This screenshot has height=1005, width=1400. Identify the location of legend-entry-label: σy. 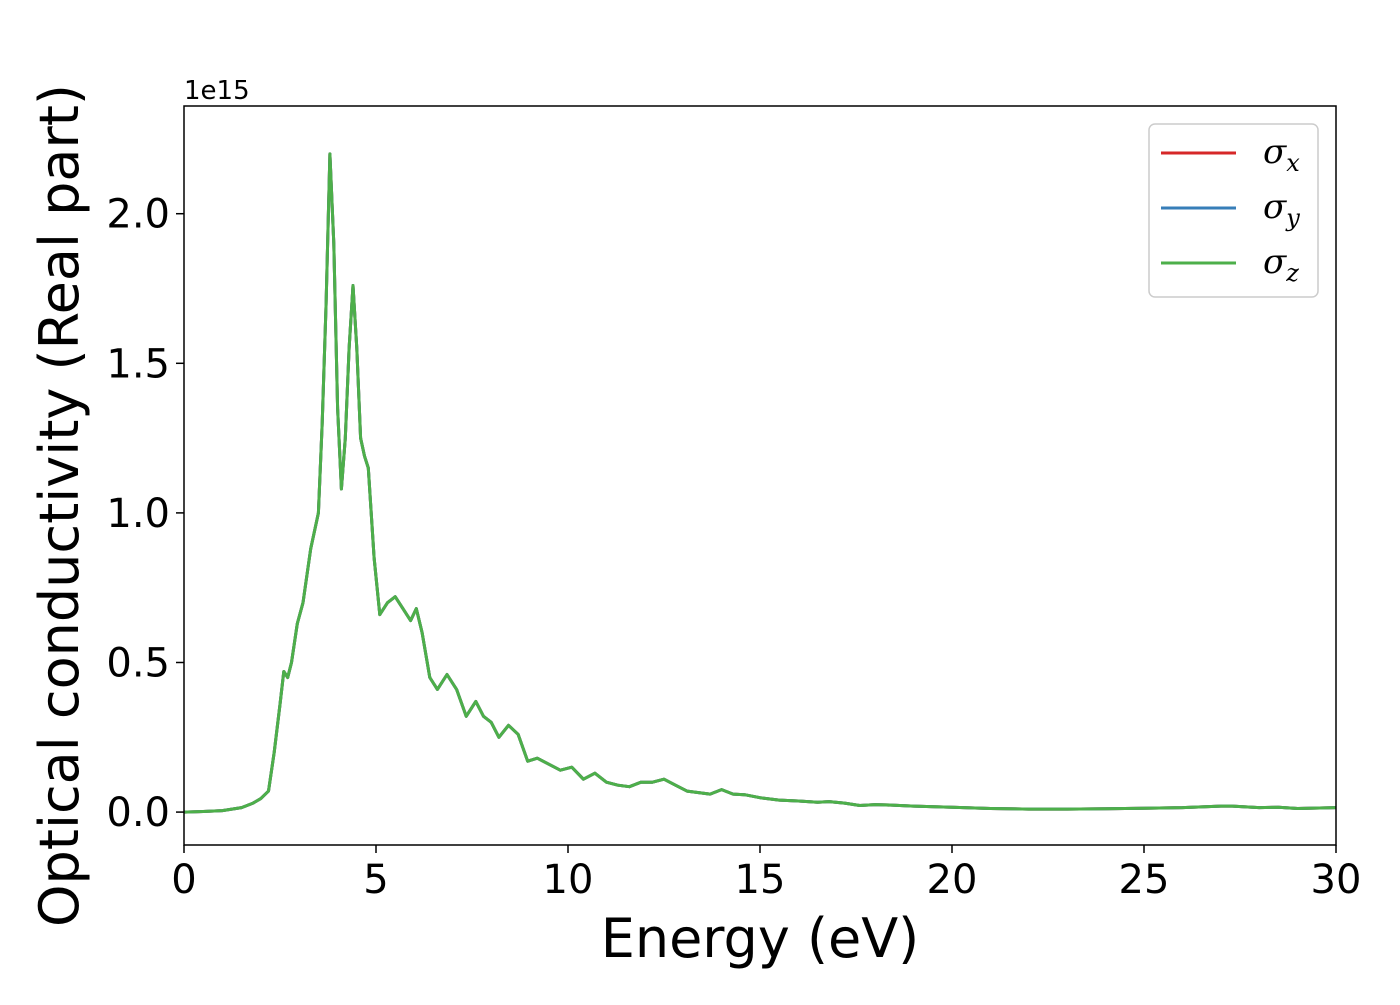
(1281, 209).